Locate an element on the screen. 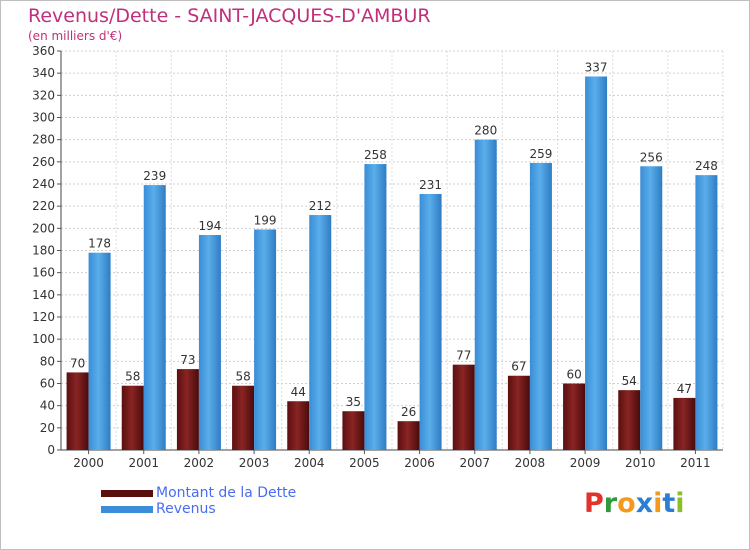  legend-swatch-debt is located at coordinates (127, 493).